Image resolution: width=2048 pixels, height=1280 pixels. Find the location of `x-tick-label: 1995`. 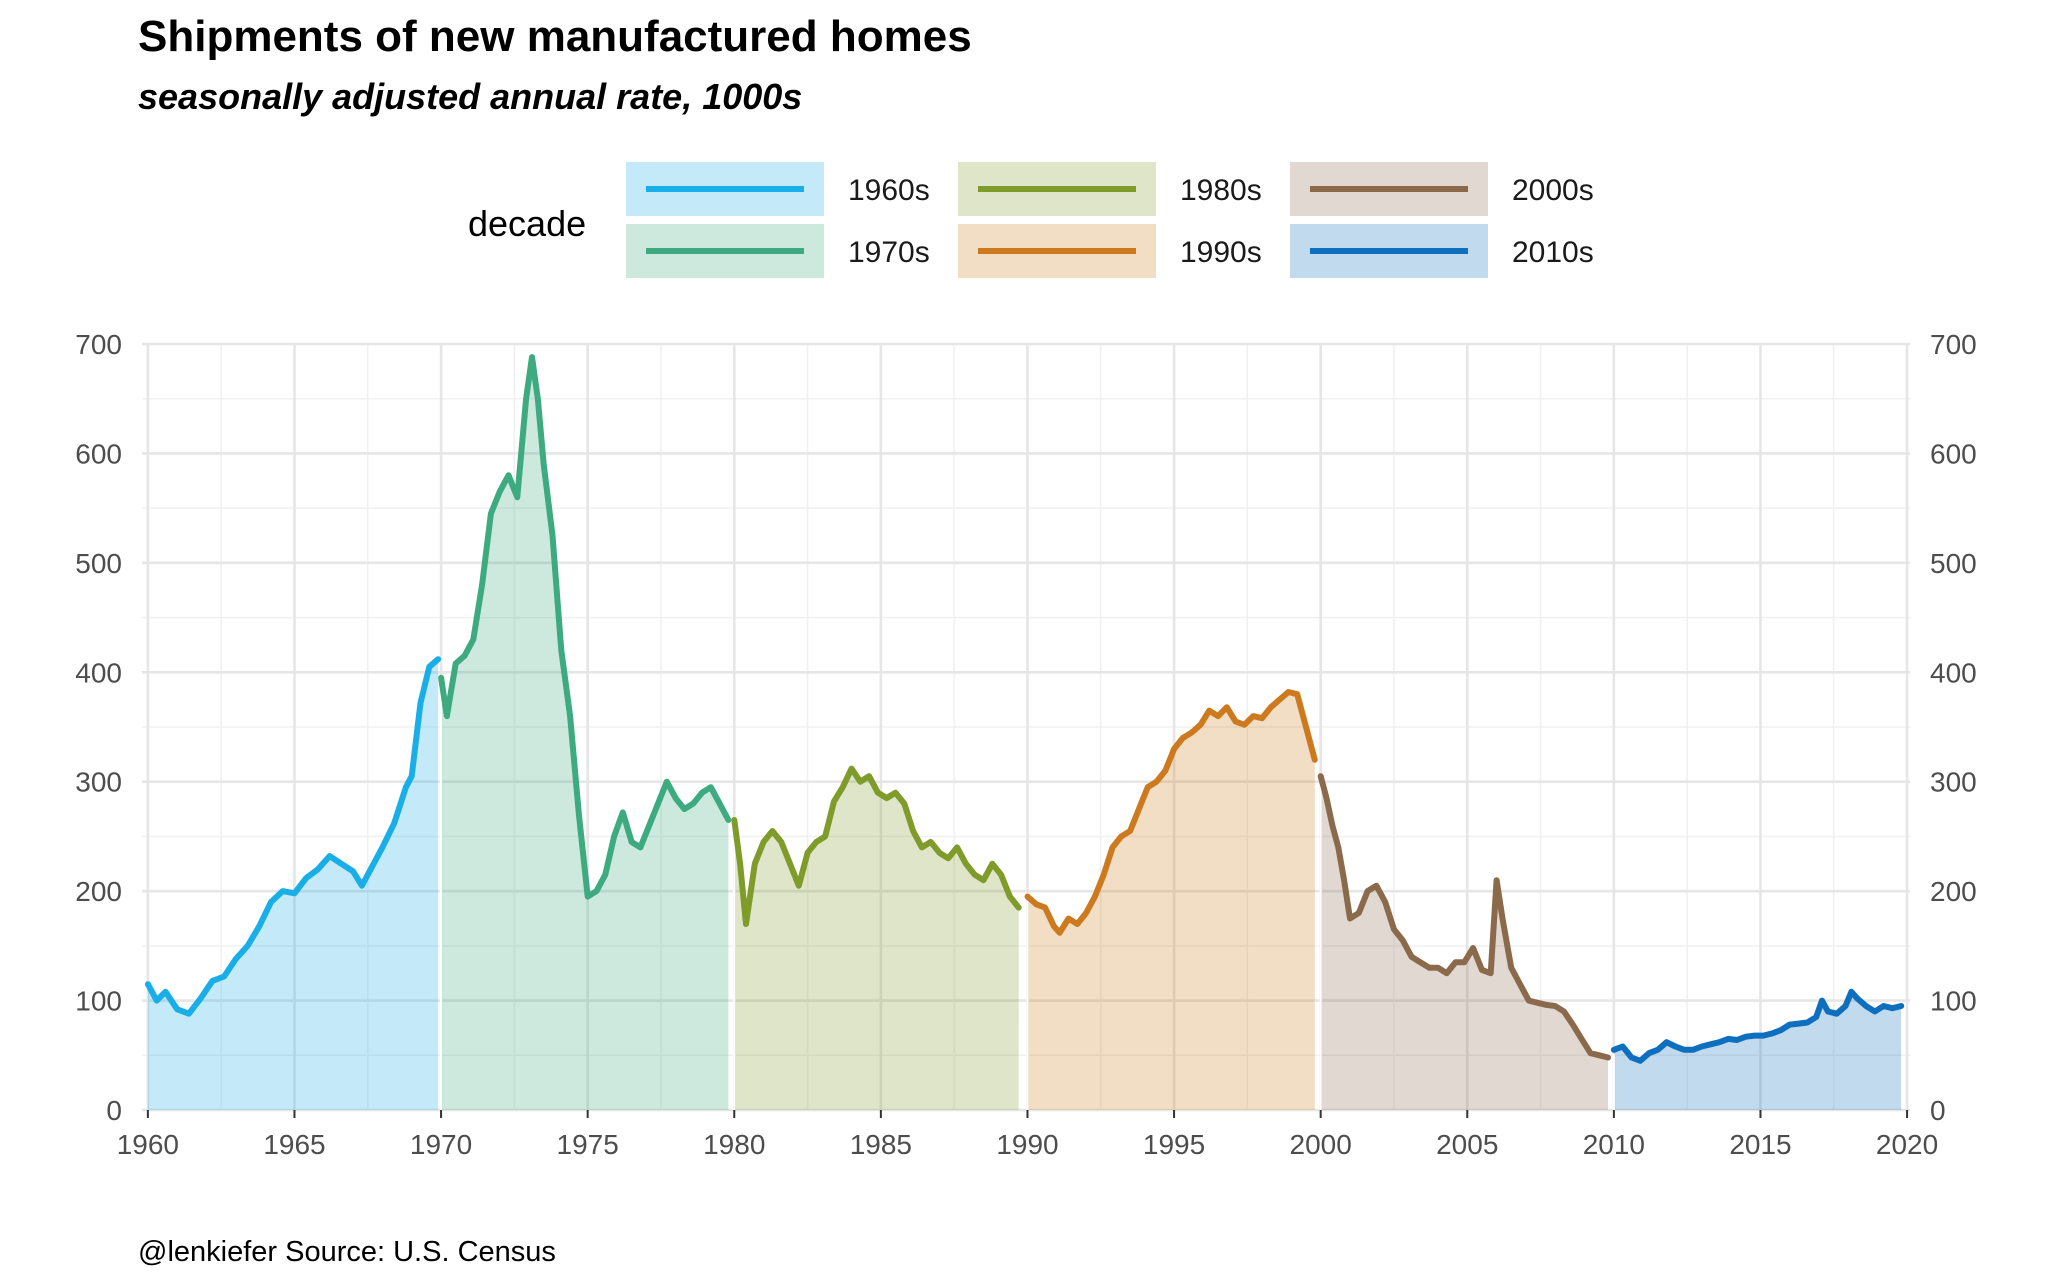

x-tick-label: 1995 is located at coordinates (1174, 1144).